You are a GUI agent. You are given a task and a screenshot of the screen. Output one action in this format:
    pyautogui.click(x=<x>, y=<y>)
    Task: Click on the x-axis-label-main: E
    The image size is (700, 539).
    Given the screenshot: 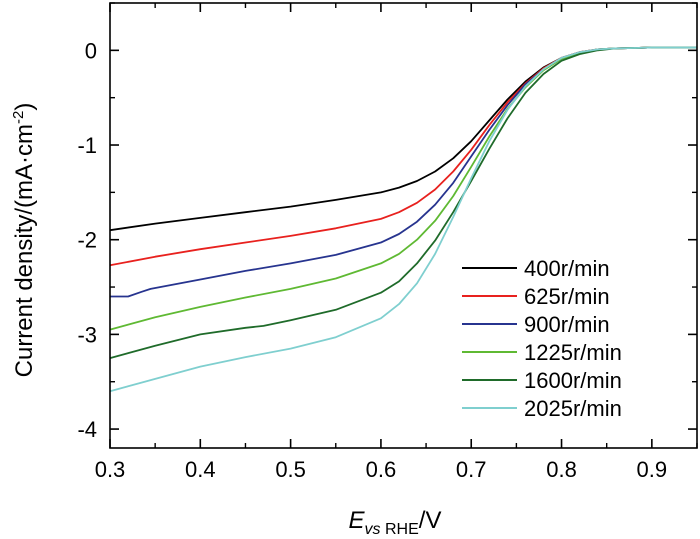 What is the action you would take?
    pyautogui.click(x=357, y=520)
    